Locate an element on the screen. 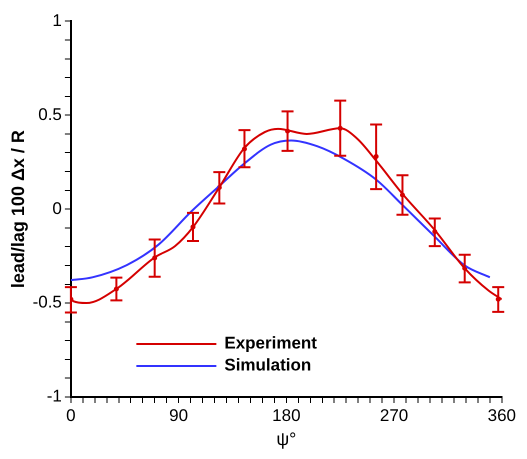  legend-label: Simulation is located at coordinates (268, 365).